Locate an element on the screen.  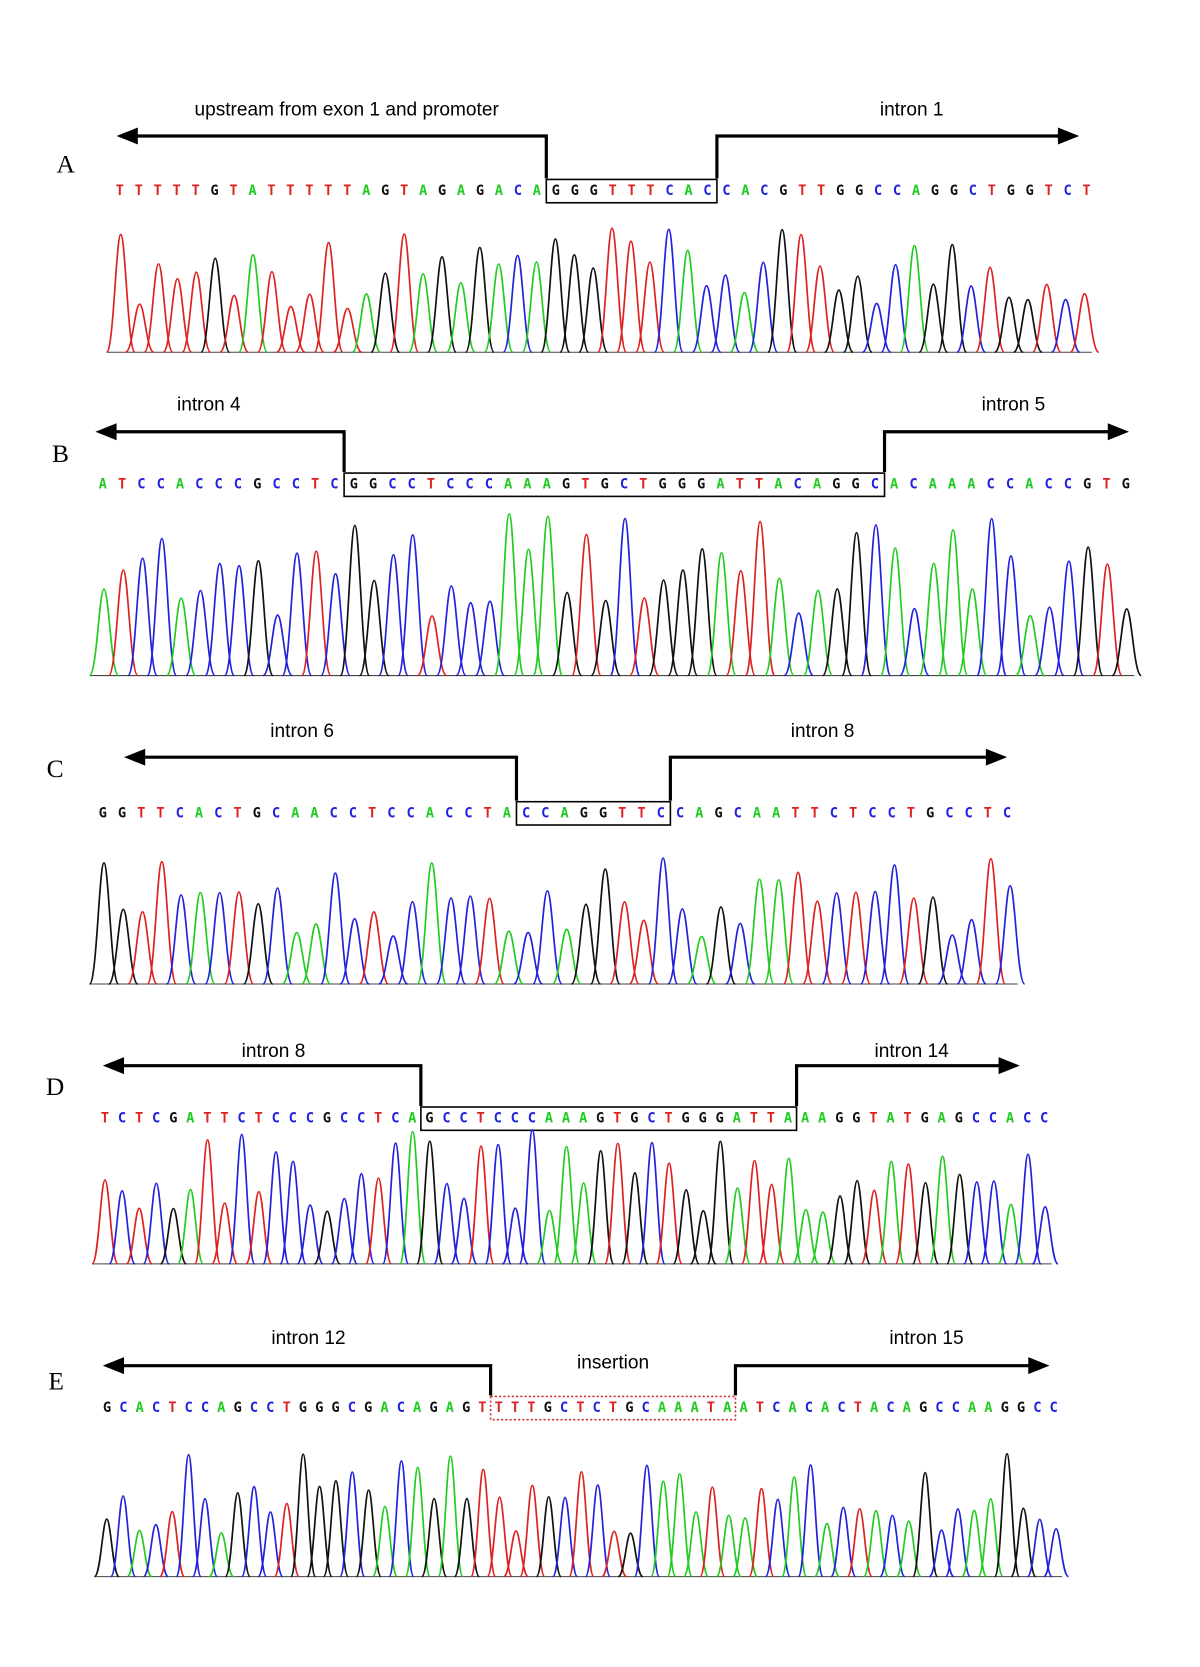
left-region-label: intron 4 is located at coordinates (209, 404).